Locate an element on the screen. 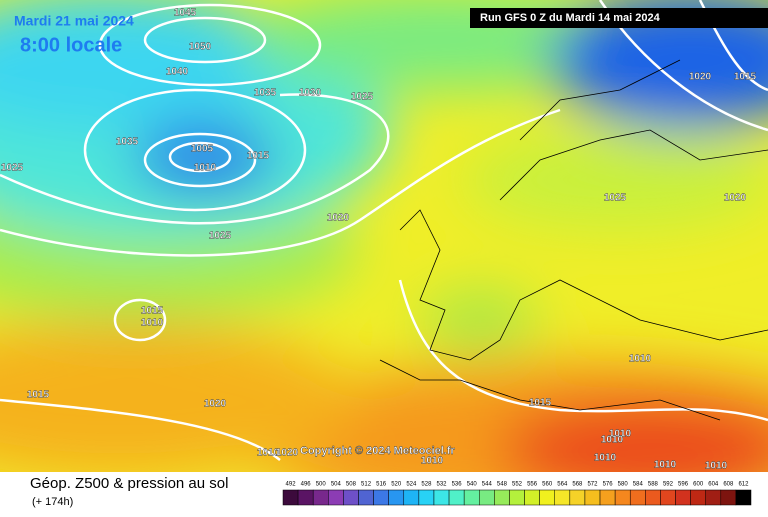  copyright: Copyright © 2024 Meteociel.fr is located at coordinates (378, 451).